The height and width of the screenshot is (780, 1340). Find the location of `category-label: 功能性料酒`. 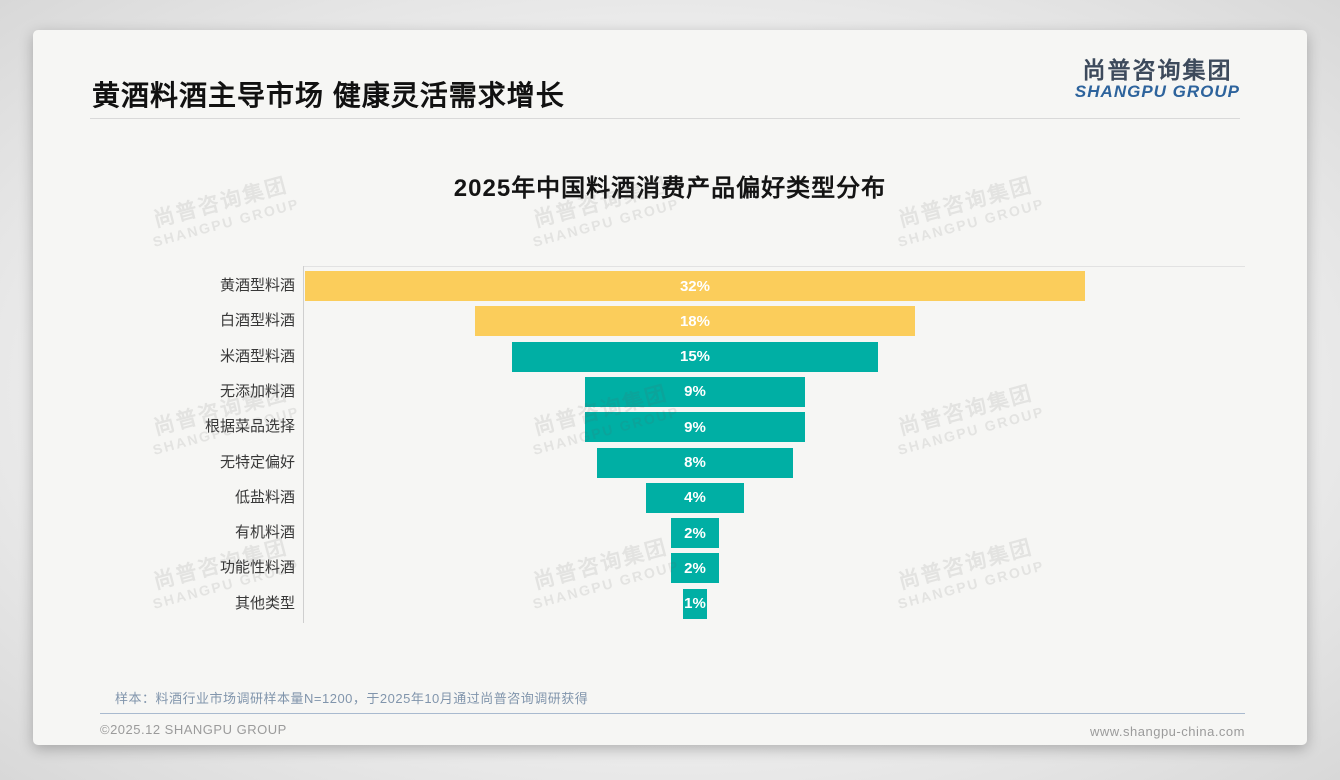

category-label: 功能性料酒 is located at coordinates (257, 568).